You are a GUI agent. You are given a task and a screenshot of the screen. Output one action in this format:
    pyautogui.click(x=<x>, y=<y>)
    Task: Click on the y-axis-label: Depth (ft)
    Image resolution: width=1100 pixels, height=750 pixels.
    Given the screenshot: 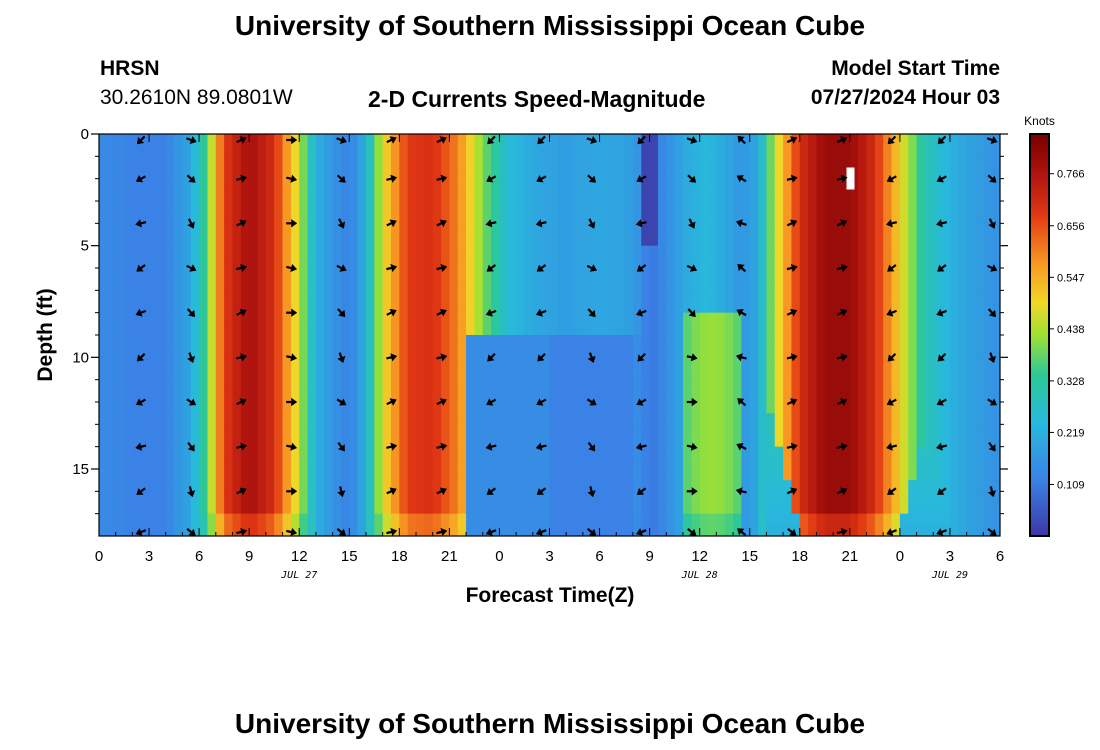 What is the action you would take?
    pyautogui.click(x=45, y=335)
    